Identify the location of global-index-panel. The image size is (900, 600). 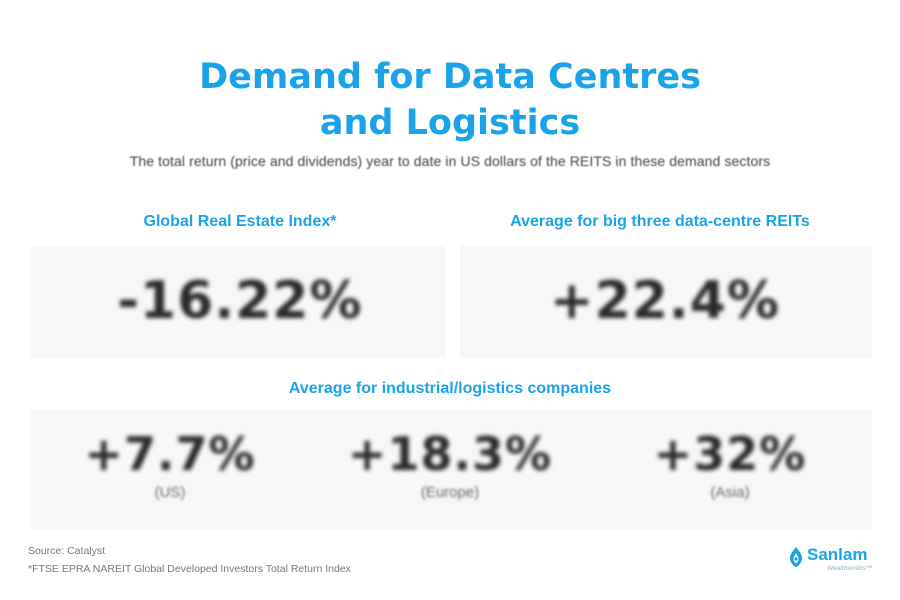
(237, 302).